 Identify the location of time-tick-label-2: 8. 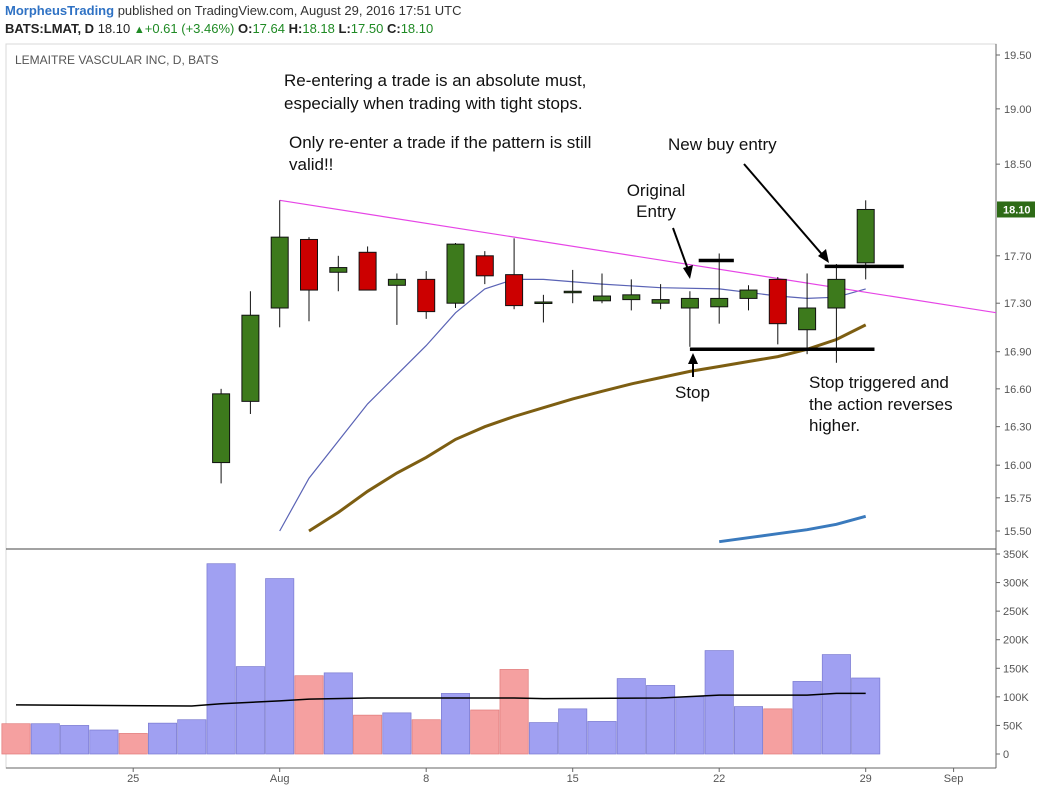
(426, 779).